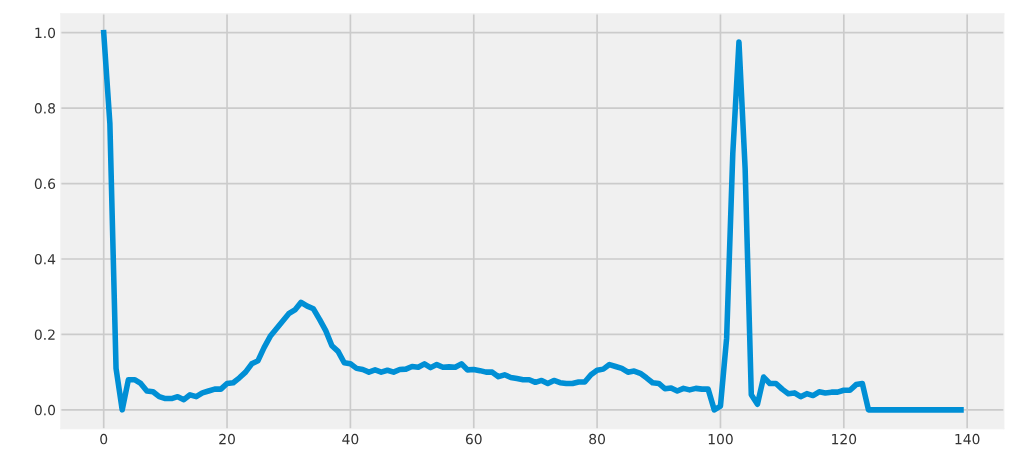  I want to click on y-tick-label: 0.6, so click(45, 184).